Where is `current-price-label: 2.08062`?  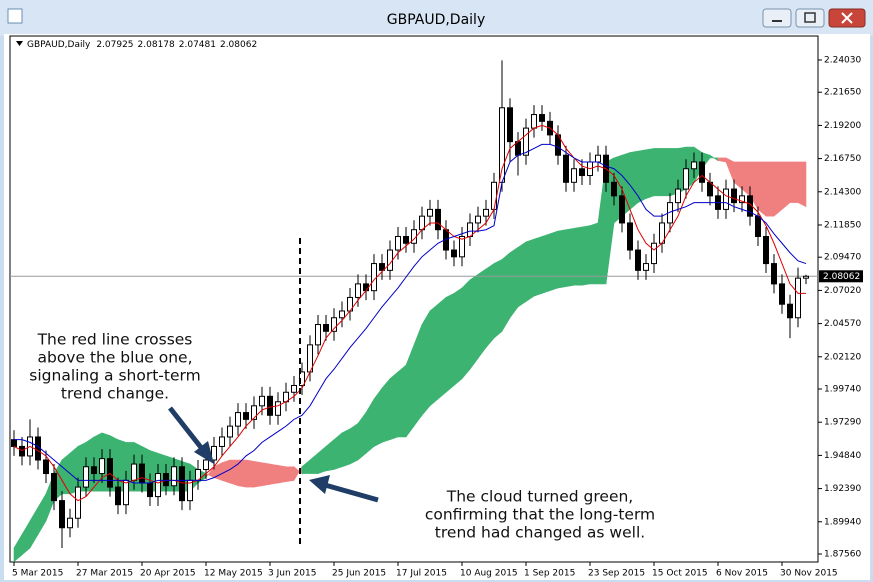 current-price-label: 2.08062 is located at coordinates (841, 277).